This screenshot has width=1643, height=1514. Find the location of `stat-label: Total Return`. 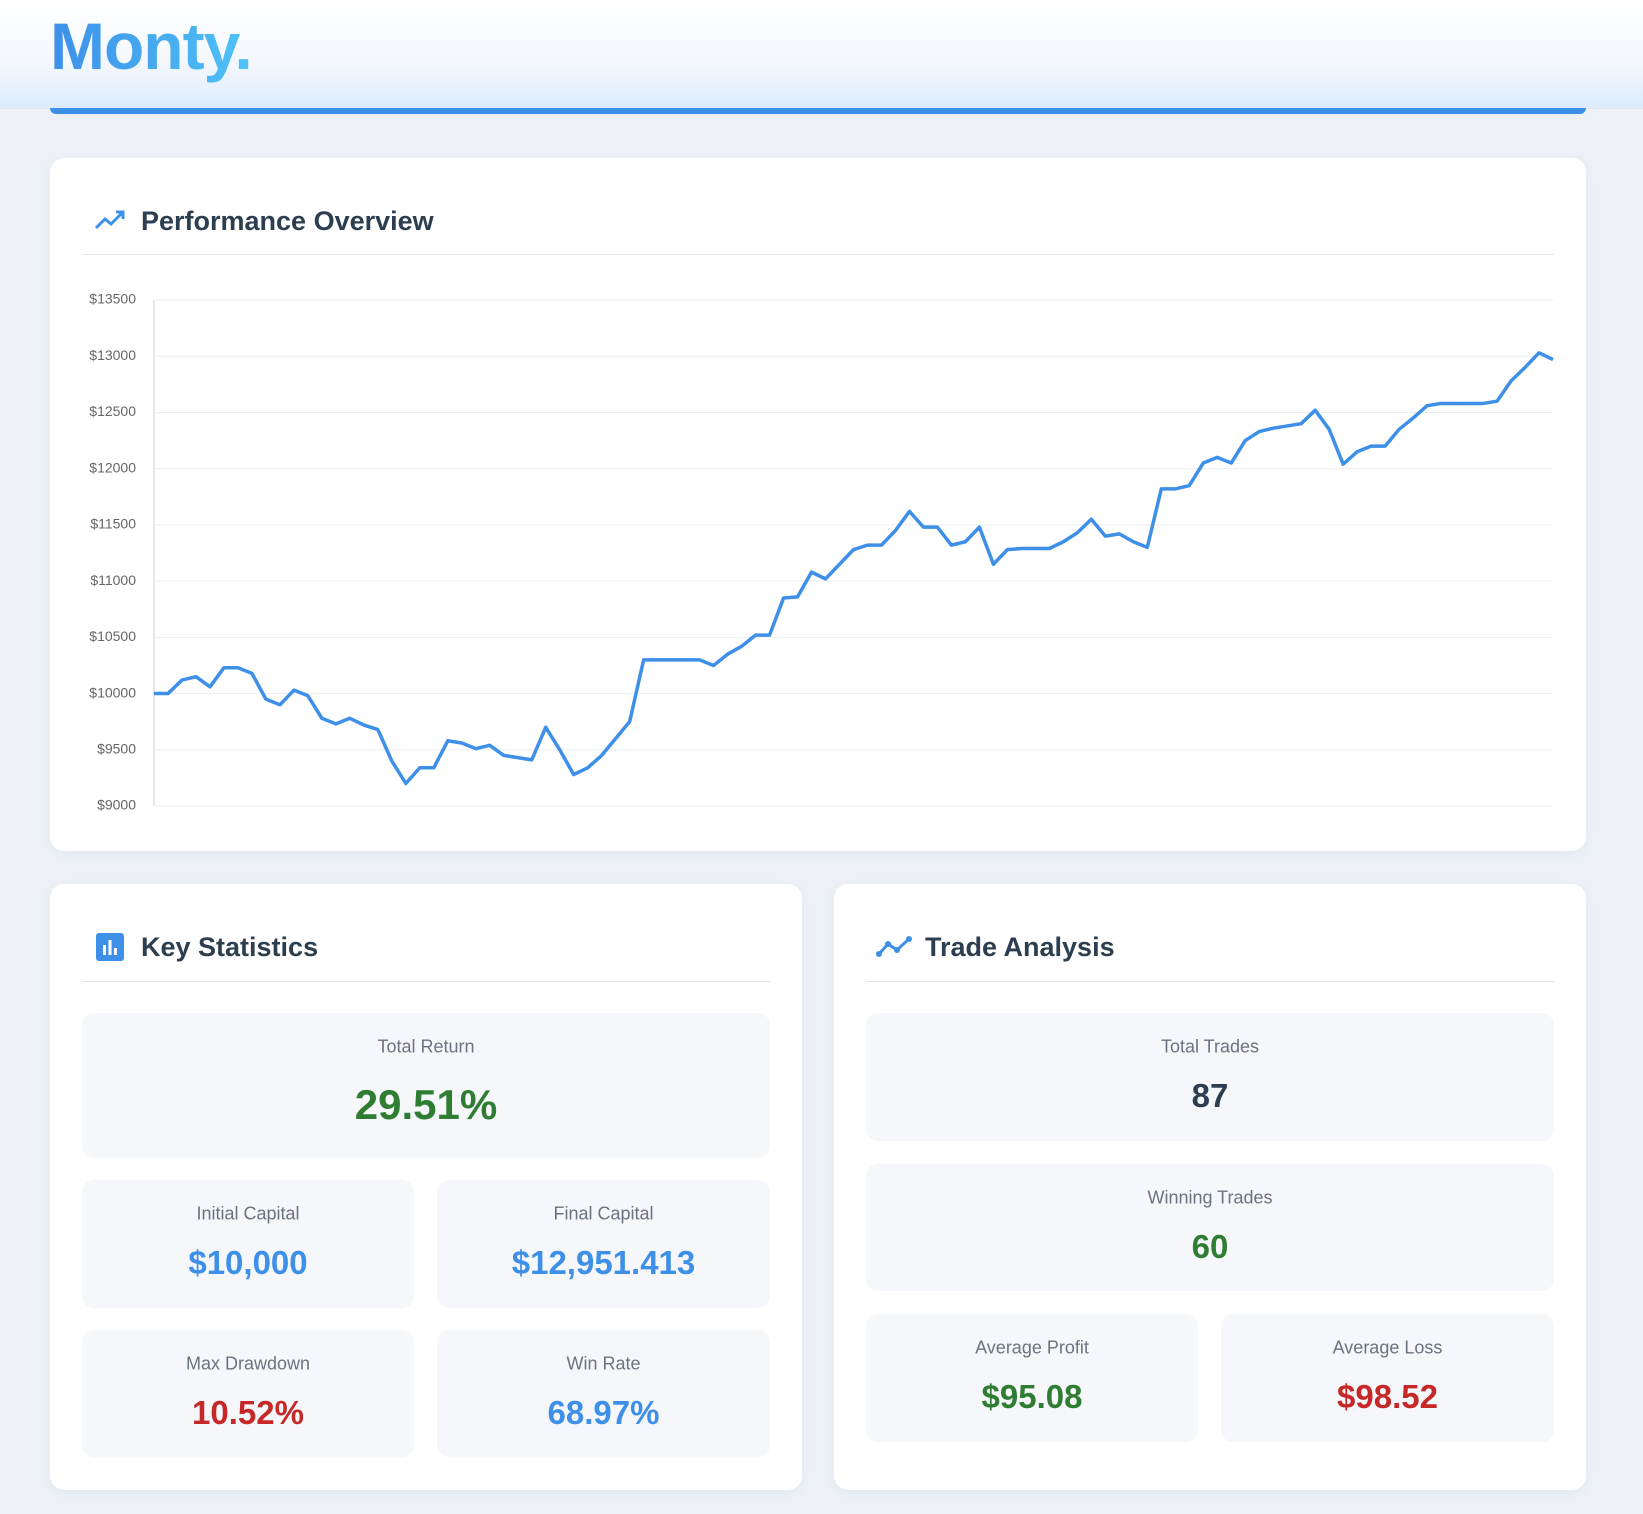

stat-label: Total Return is located at coordinates (426, 1046).